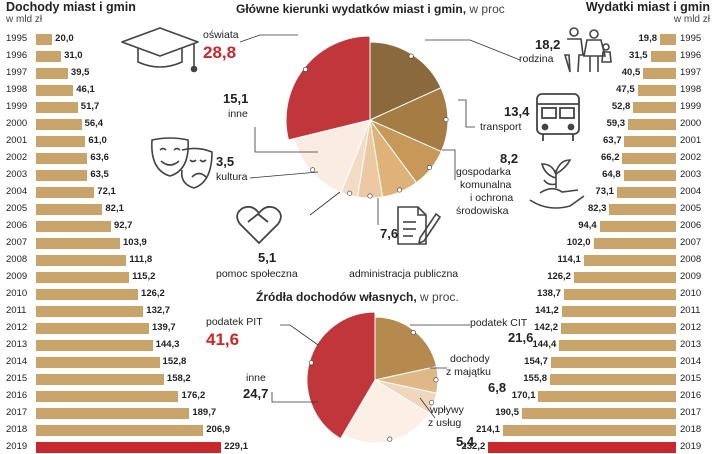 The image size is (720, 454). Describe the element at coordinates (163, 327) in the screenshot. I see `bar-value: 139,7` at that location.